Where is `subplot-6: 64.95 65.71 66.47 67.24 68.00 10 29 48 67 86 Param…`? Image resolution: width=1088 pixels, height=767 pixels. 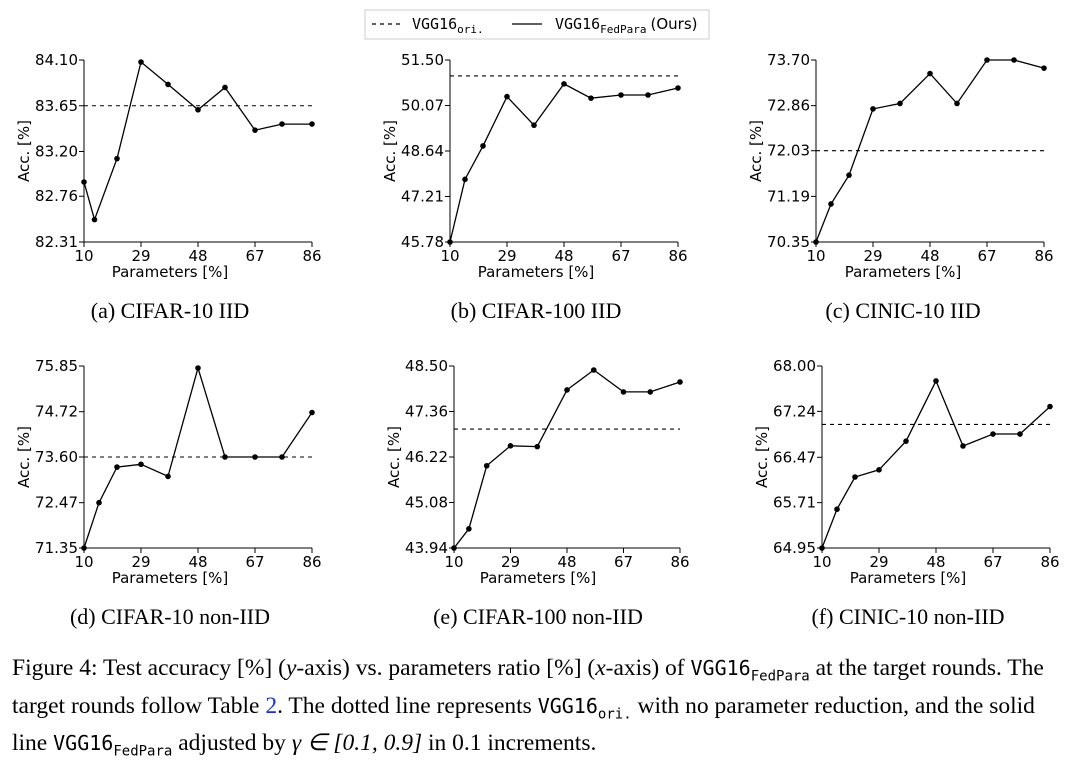
subplot-6: 64.95 65.71 66.47 67.24 68.00 10 29 48 67 86 Param… is located at coordinates (906, 493).